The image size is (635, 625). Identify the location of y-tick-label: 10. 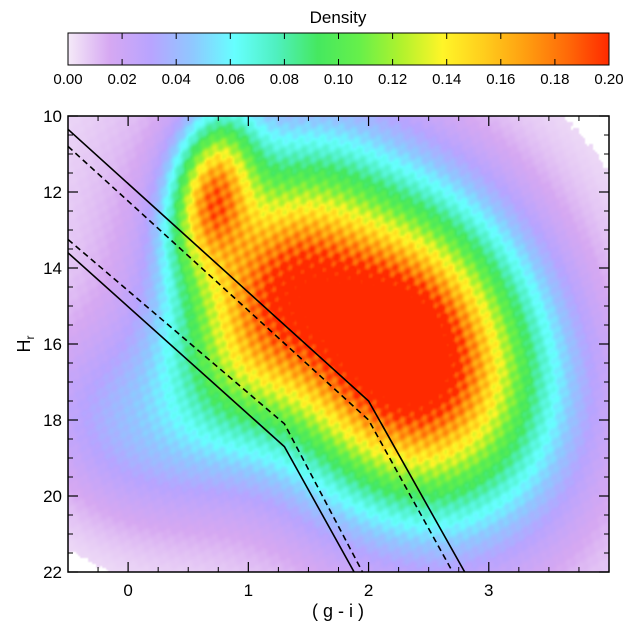
(52, 116).